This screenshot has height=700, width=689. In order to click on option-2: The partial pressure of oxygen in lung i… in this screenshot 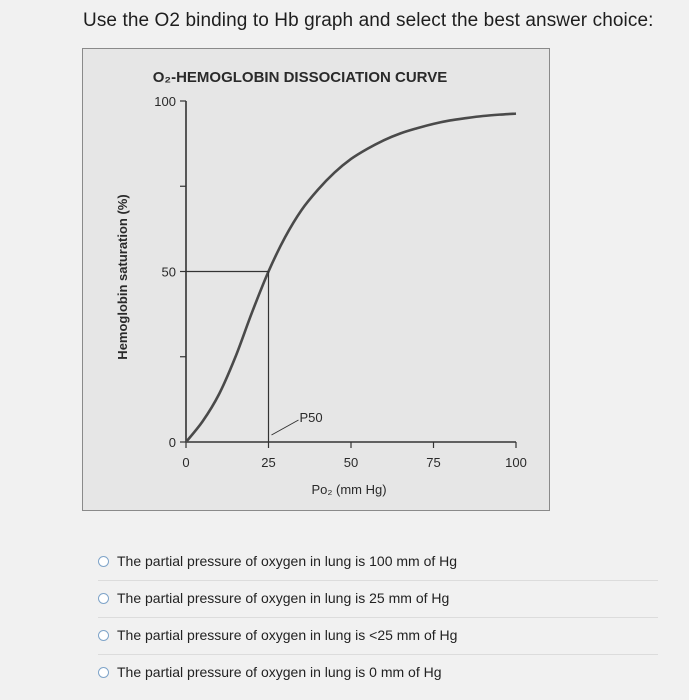, I will do `click(273, 598)`.